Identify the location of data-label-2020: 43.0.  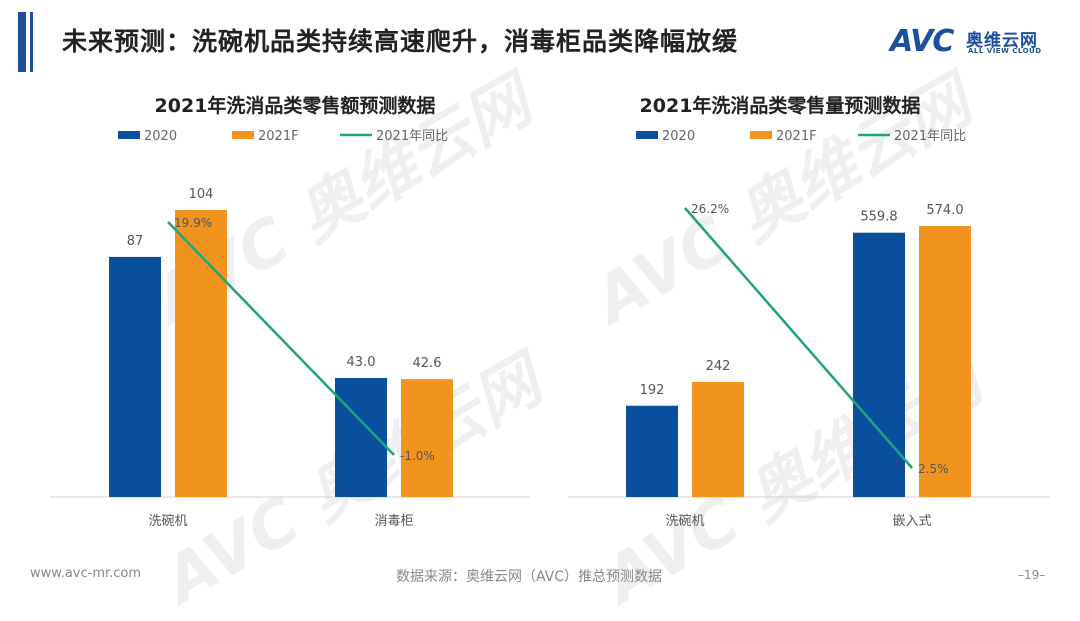
(361, 362).